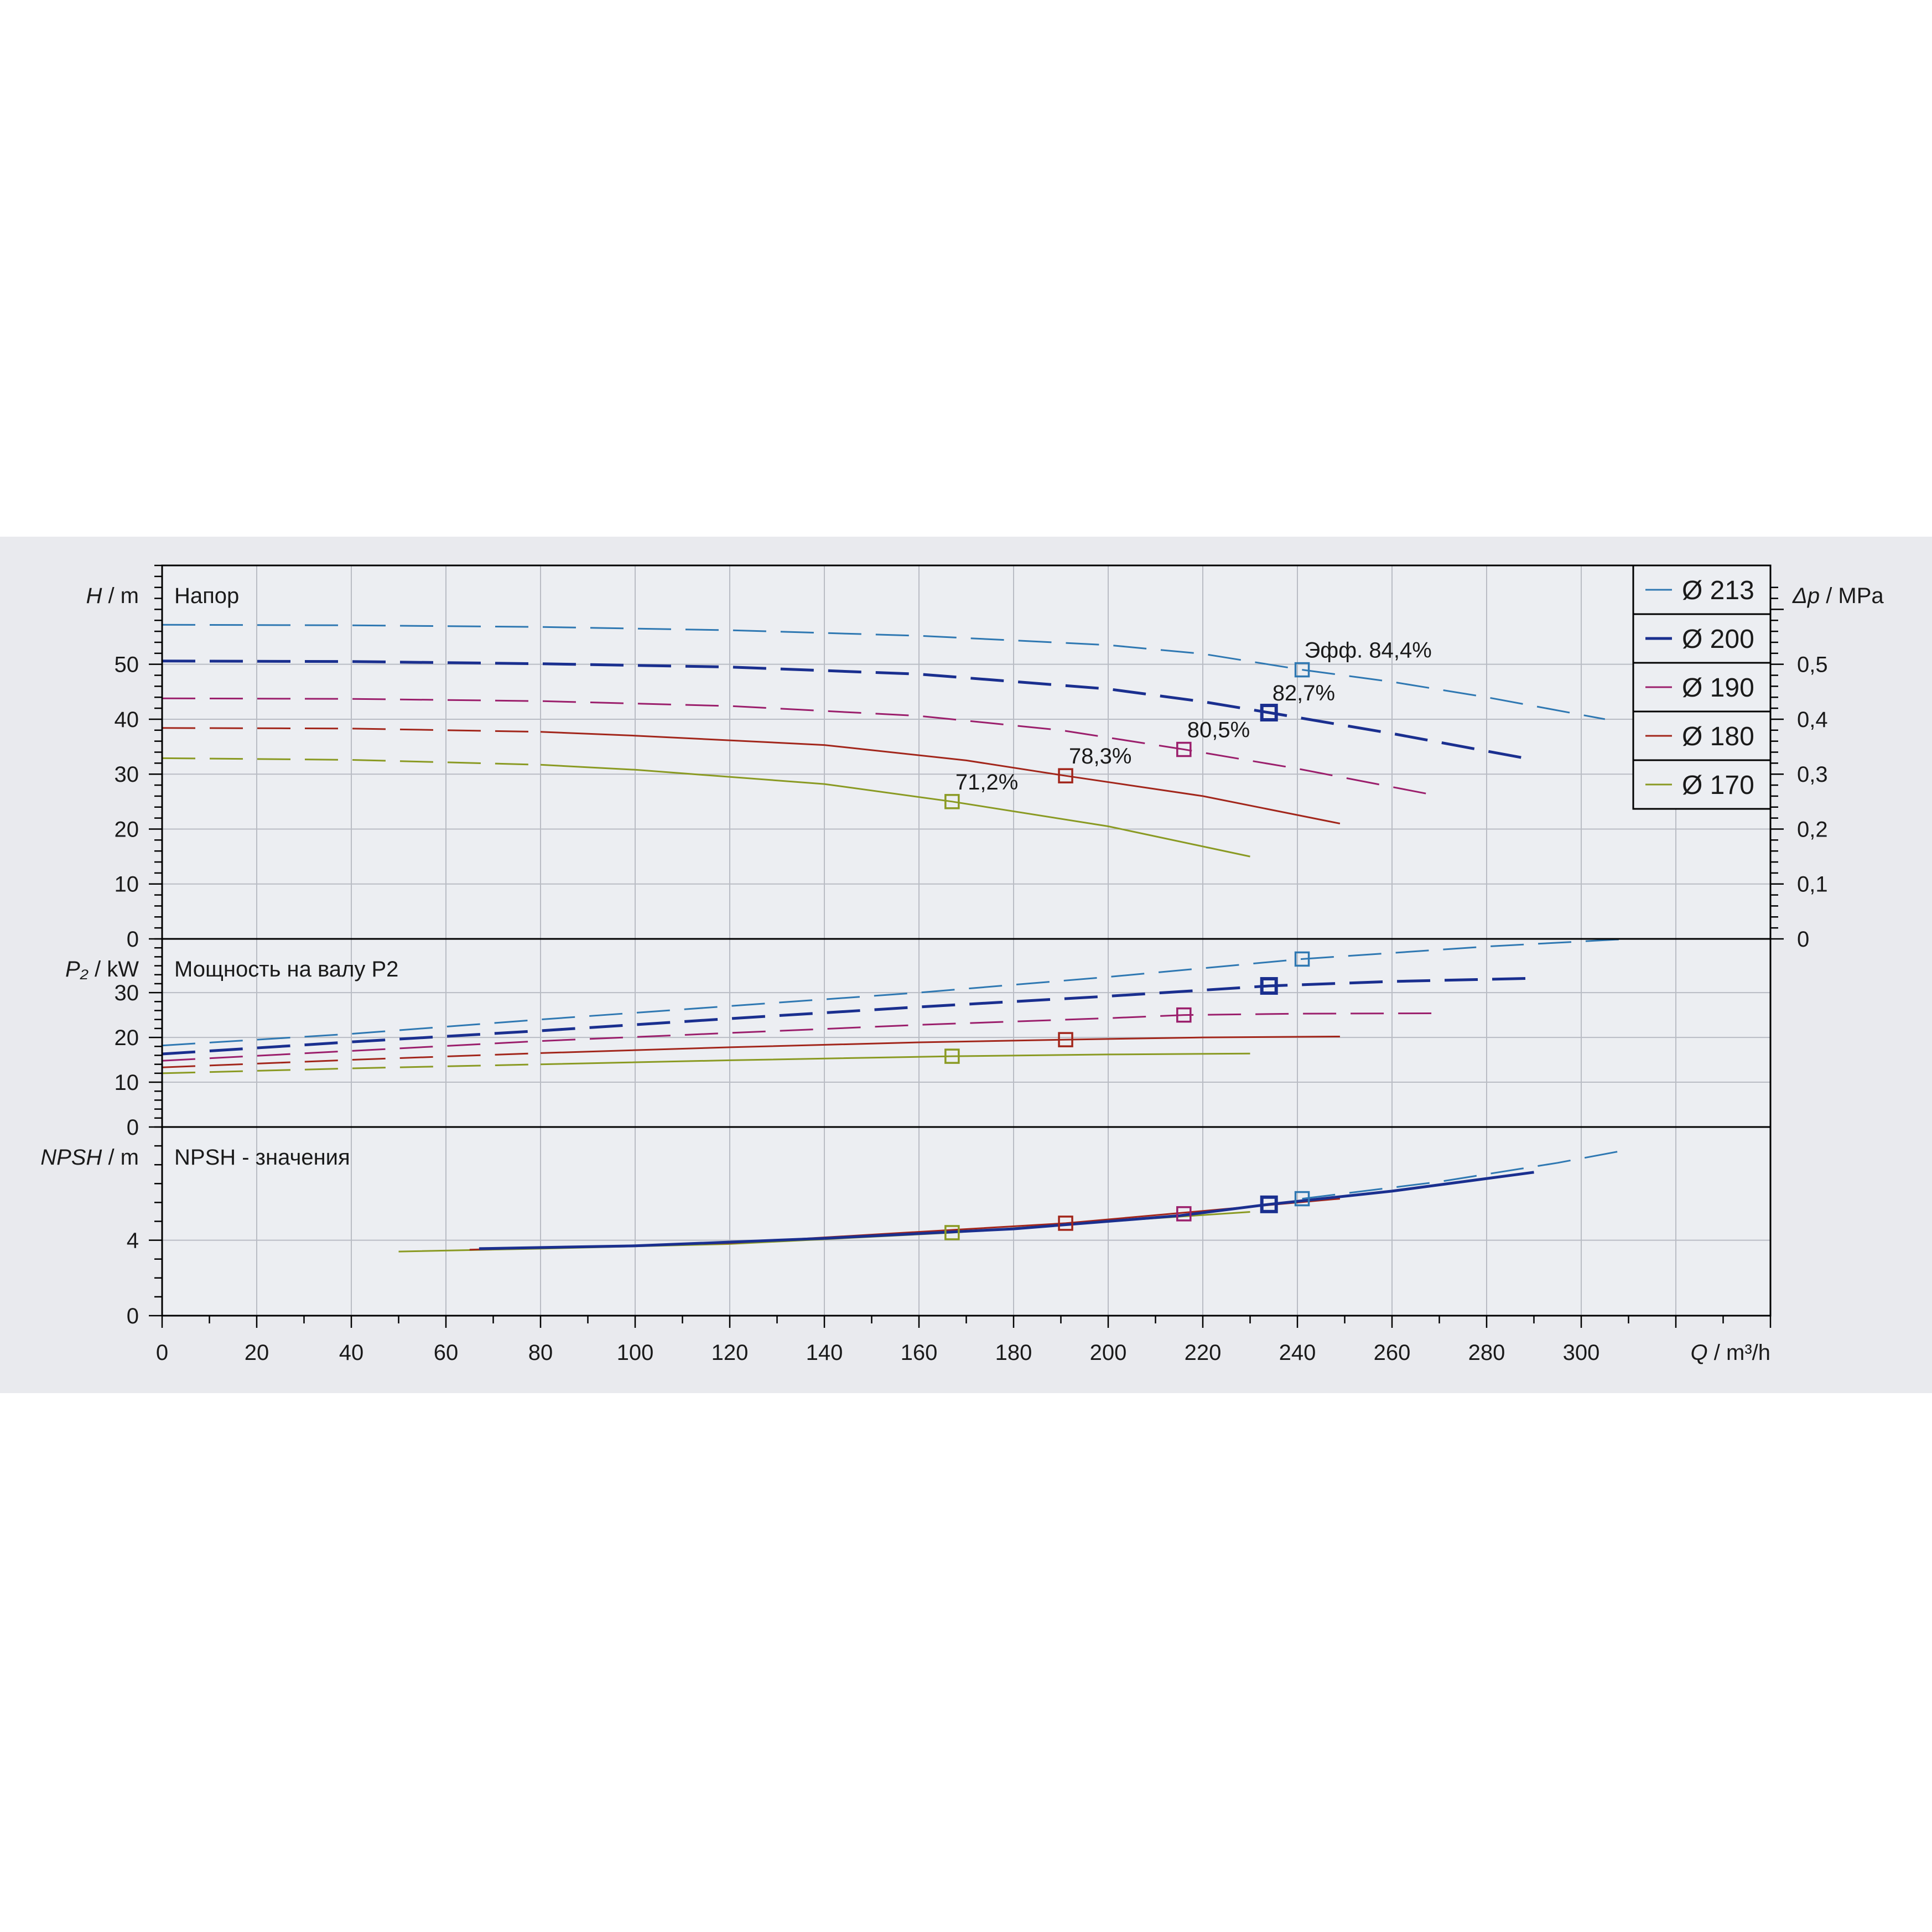 This screenshot has width=1932, height=1932. I want to click on legend-label-d213: Ø 213, so click(1718, 590).